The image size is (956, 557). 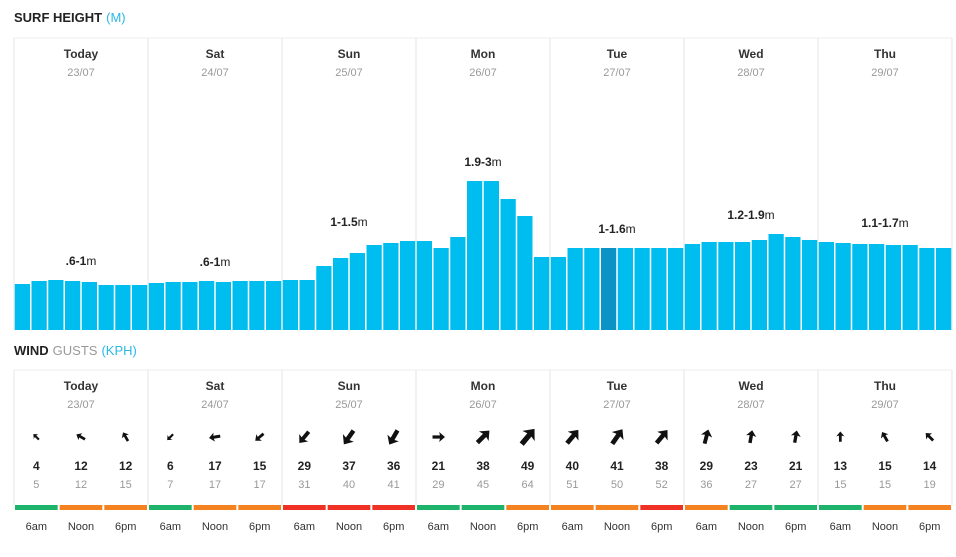 What do you see at coordinates (796, 466) in the screenshot?
I see `wind-speed: 21` at bounding box center [796, 466].